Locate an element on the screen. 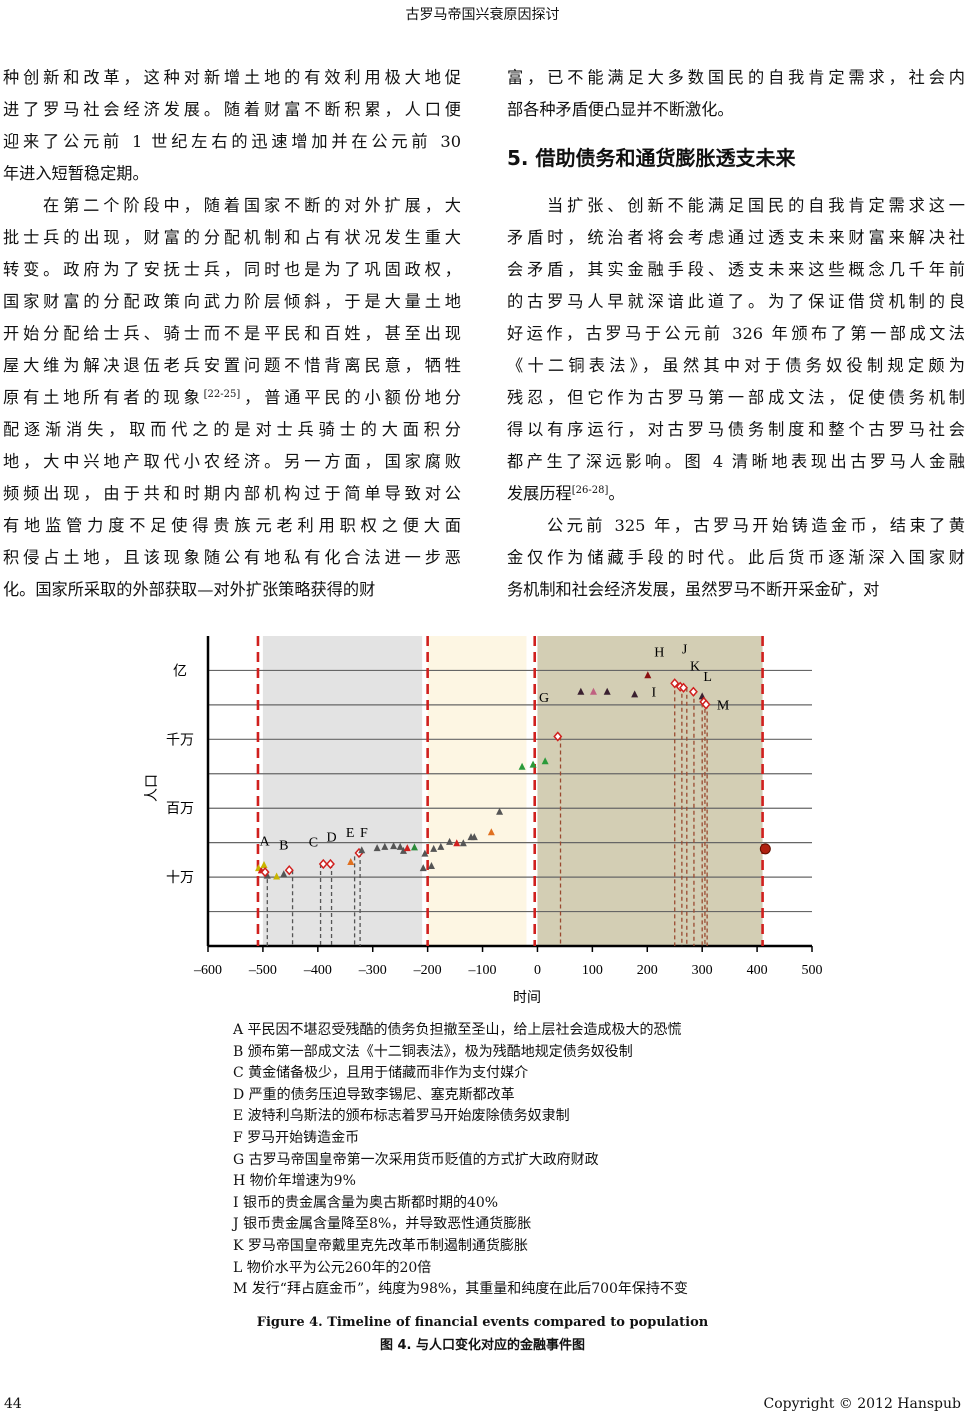 The image size is (965, 1414). text-line: 开始分配给士兵、骑士而不是平民和百姓，甚至出现 is located at coordinates (232, 333).